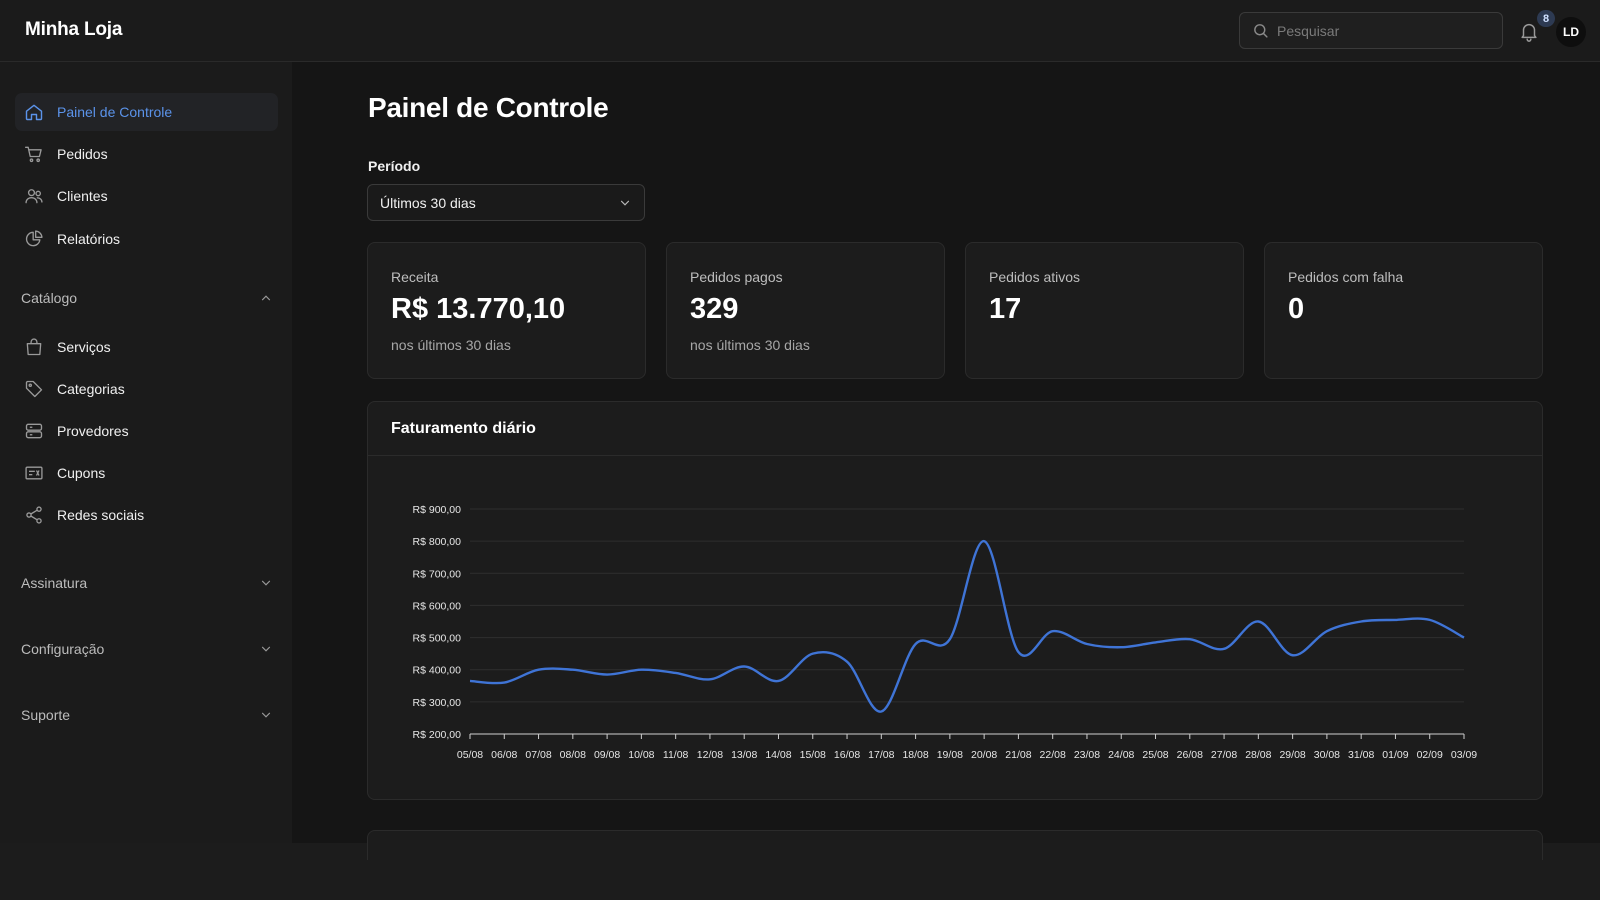  What do you see at coordinates (1190, 755) in the screenshot?
I see `x-tick-label: 26/08` at bounding box center [1190, 755].